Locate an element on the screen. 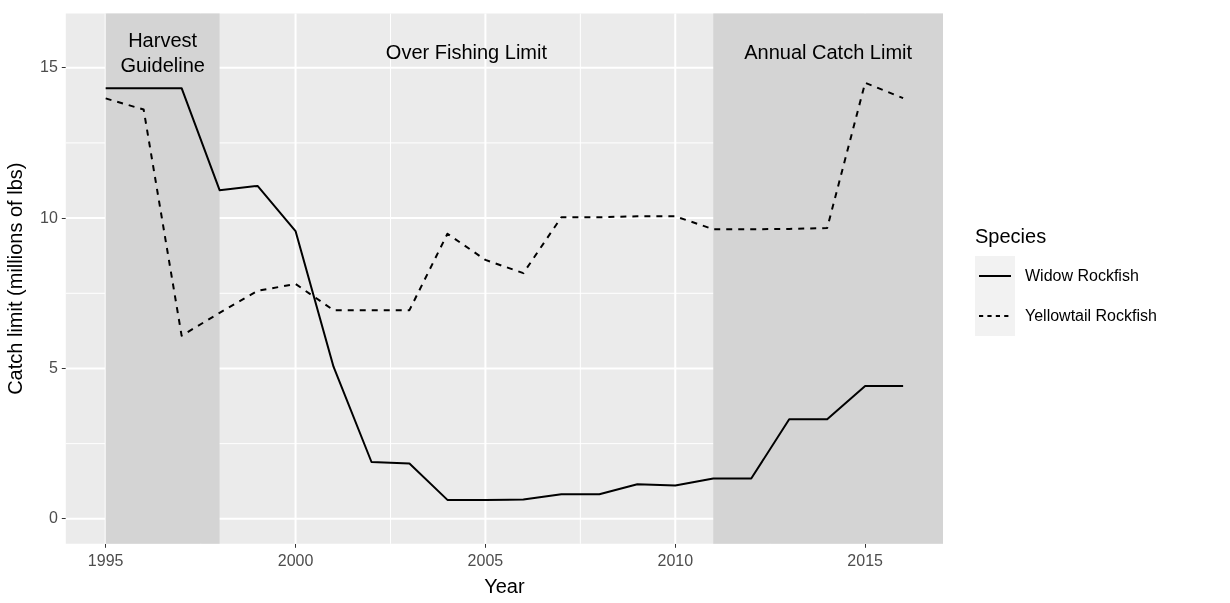 The image size is (1230, 603). legend-title: Species is located at coordinates (1011, 236).